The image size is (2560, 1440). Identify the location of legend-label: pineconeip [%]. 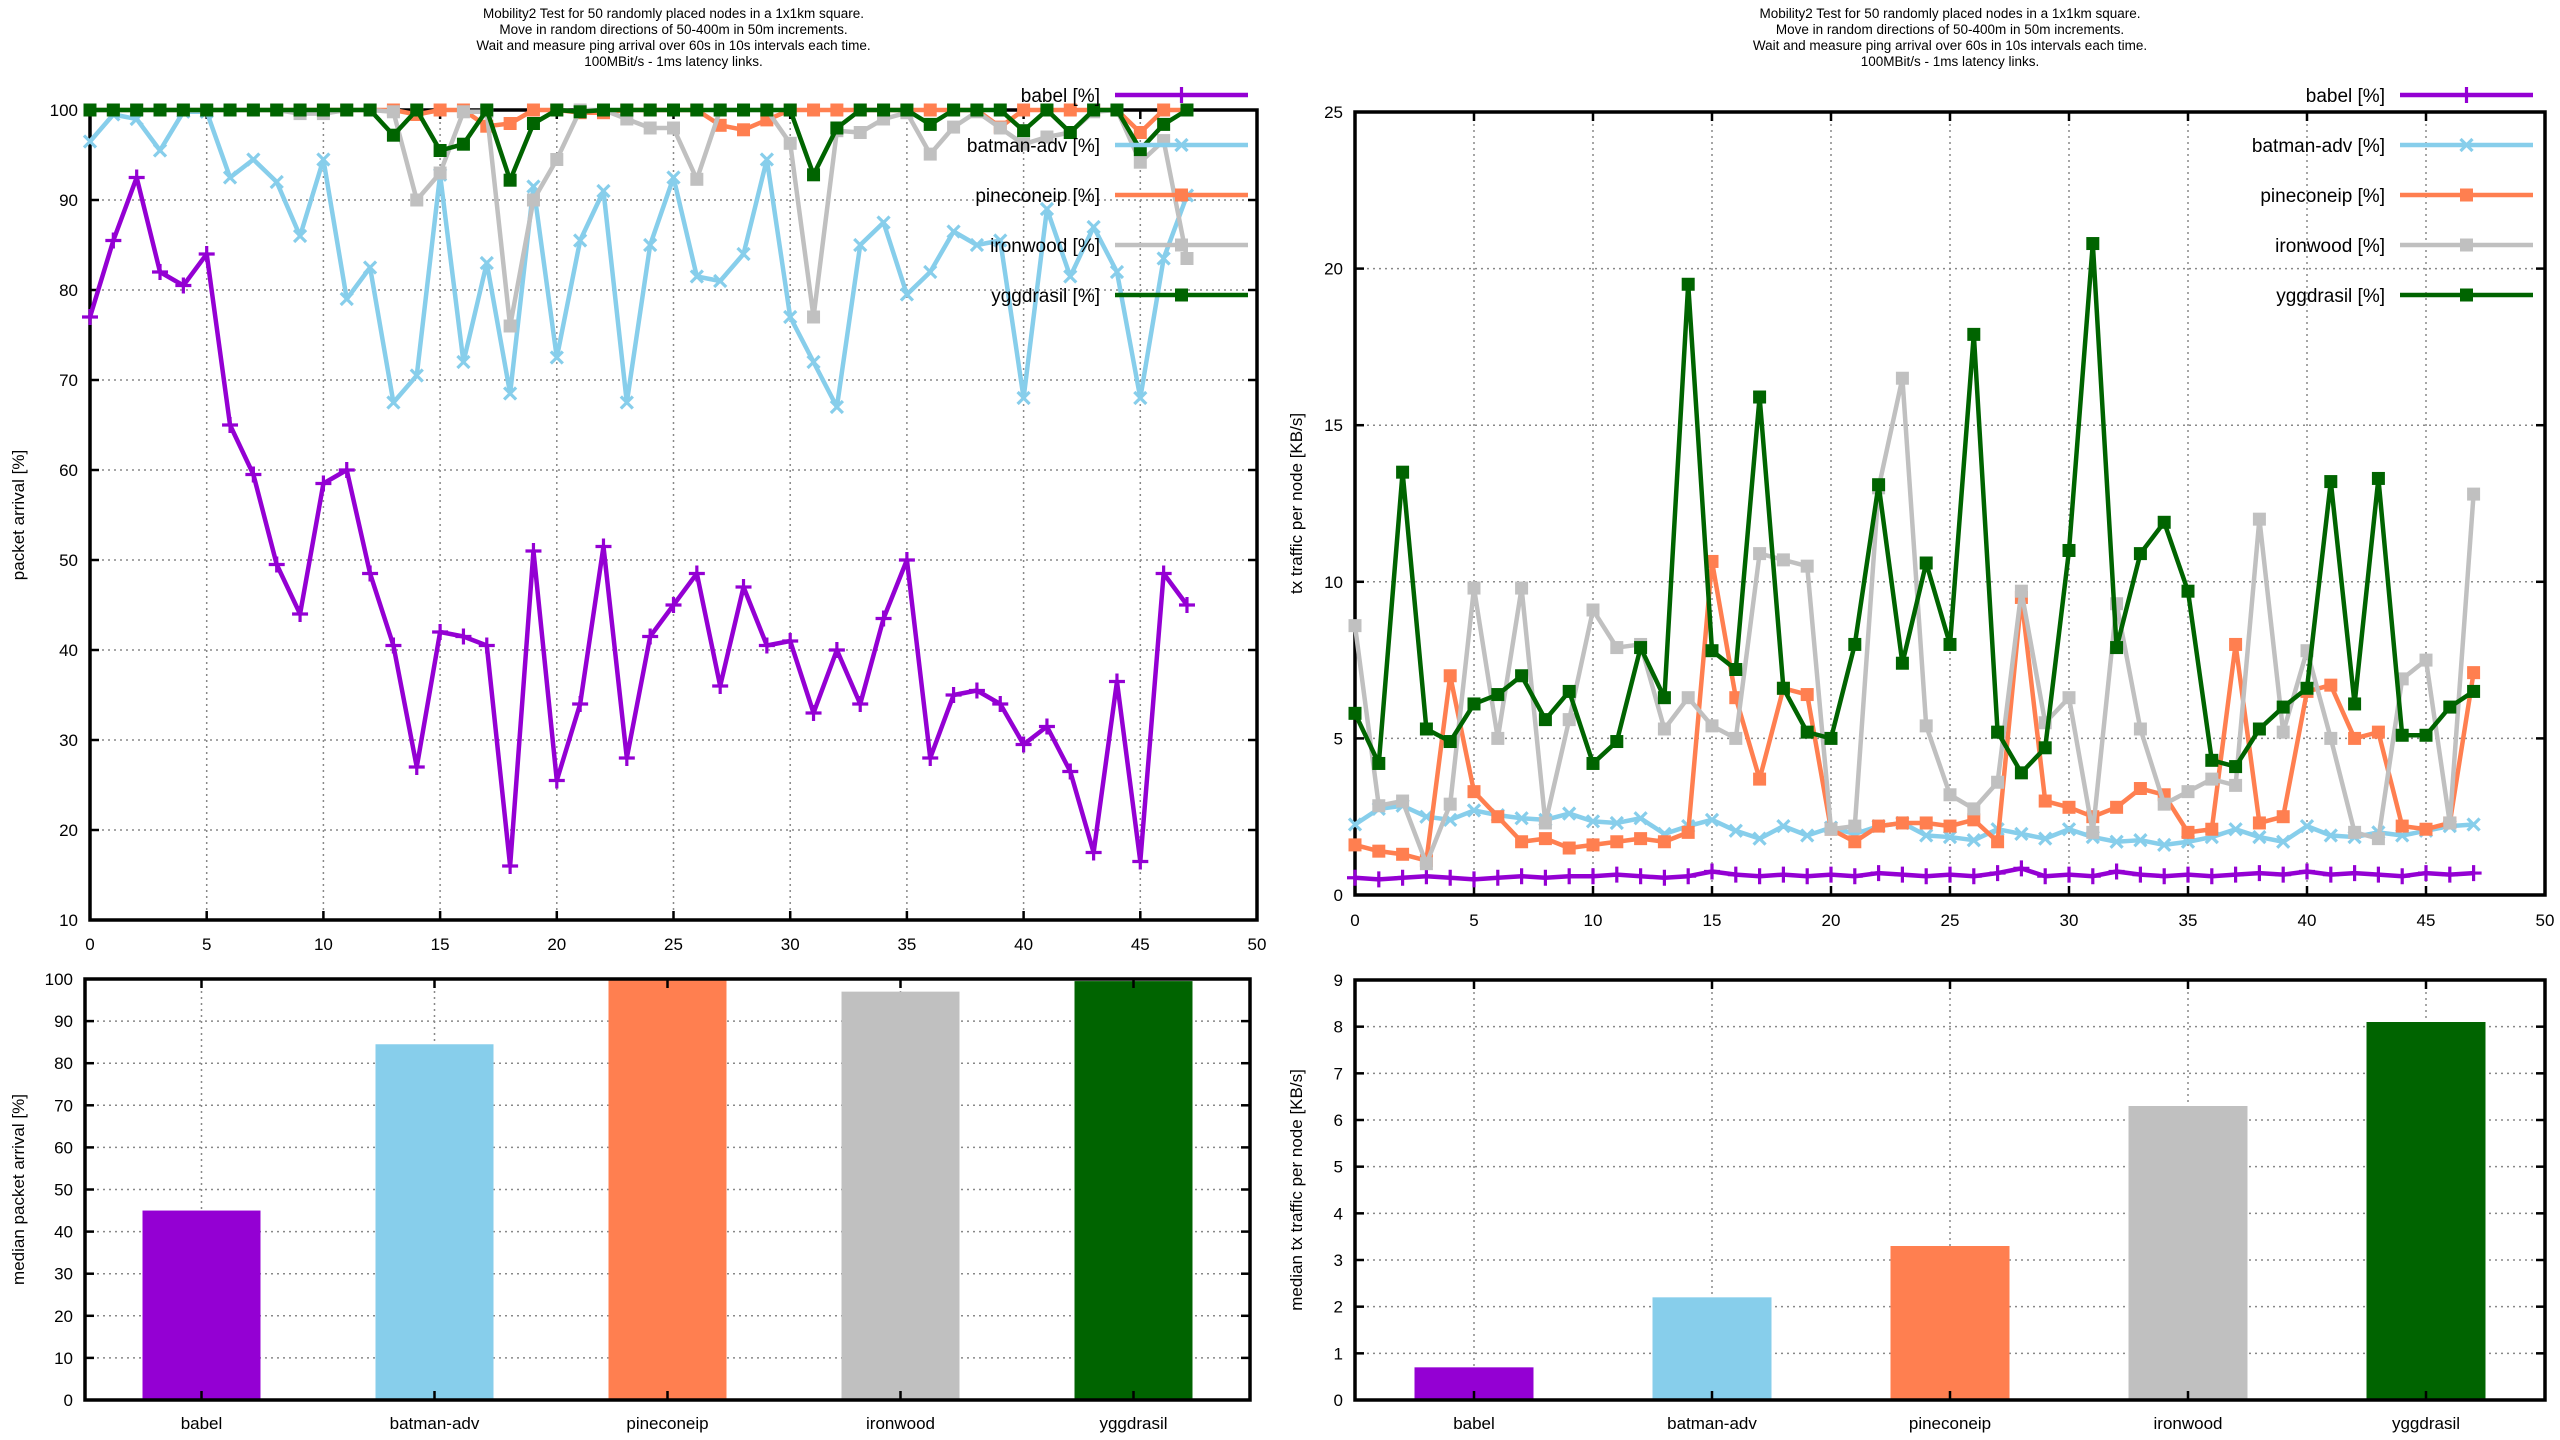
(1037, 196).